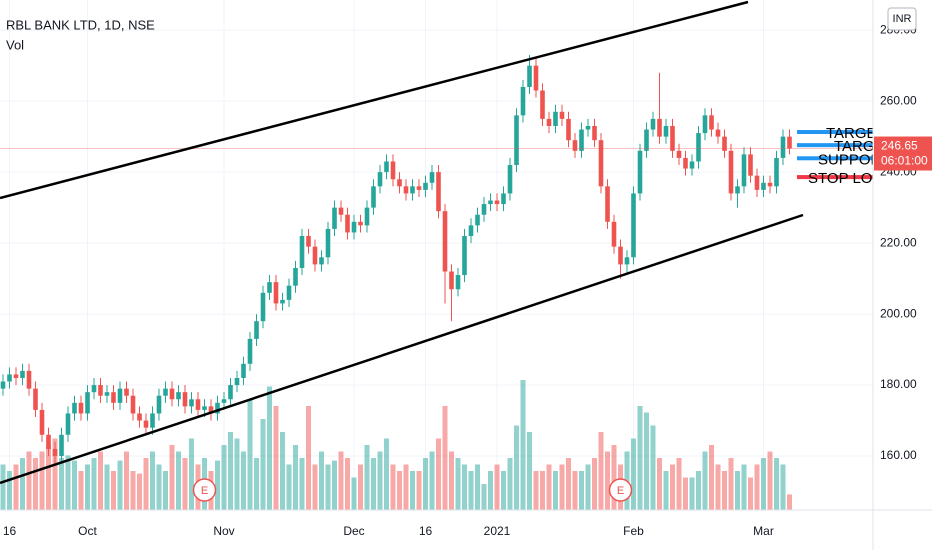 The width and height of the screenshot is (932, 550). I want to click on last-price-label: 246.65, so click(899, 146).